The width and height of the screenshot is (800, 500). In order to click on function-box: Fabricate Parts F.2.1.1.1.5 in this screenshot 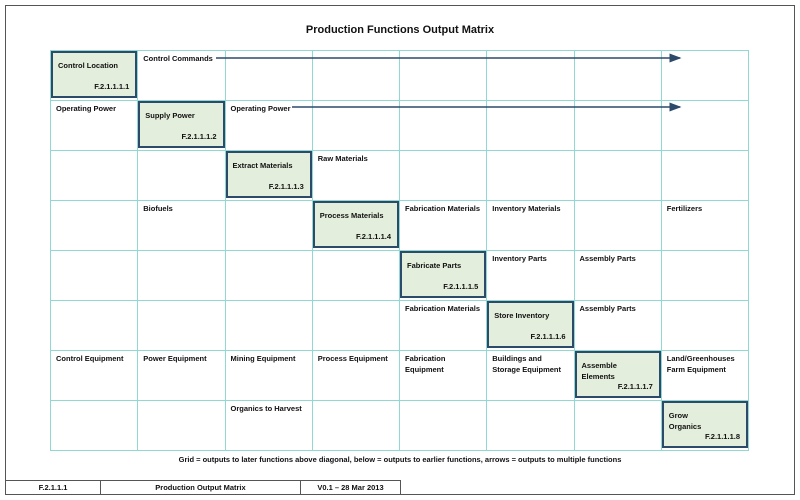, I will do `click(443, 274)`.